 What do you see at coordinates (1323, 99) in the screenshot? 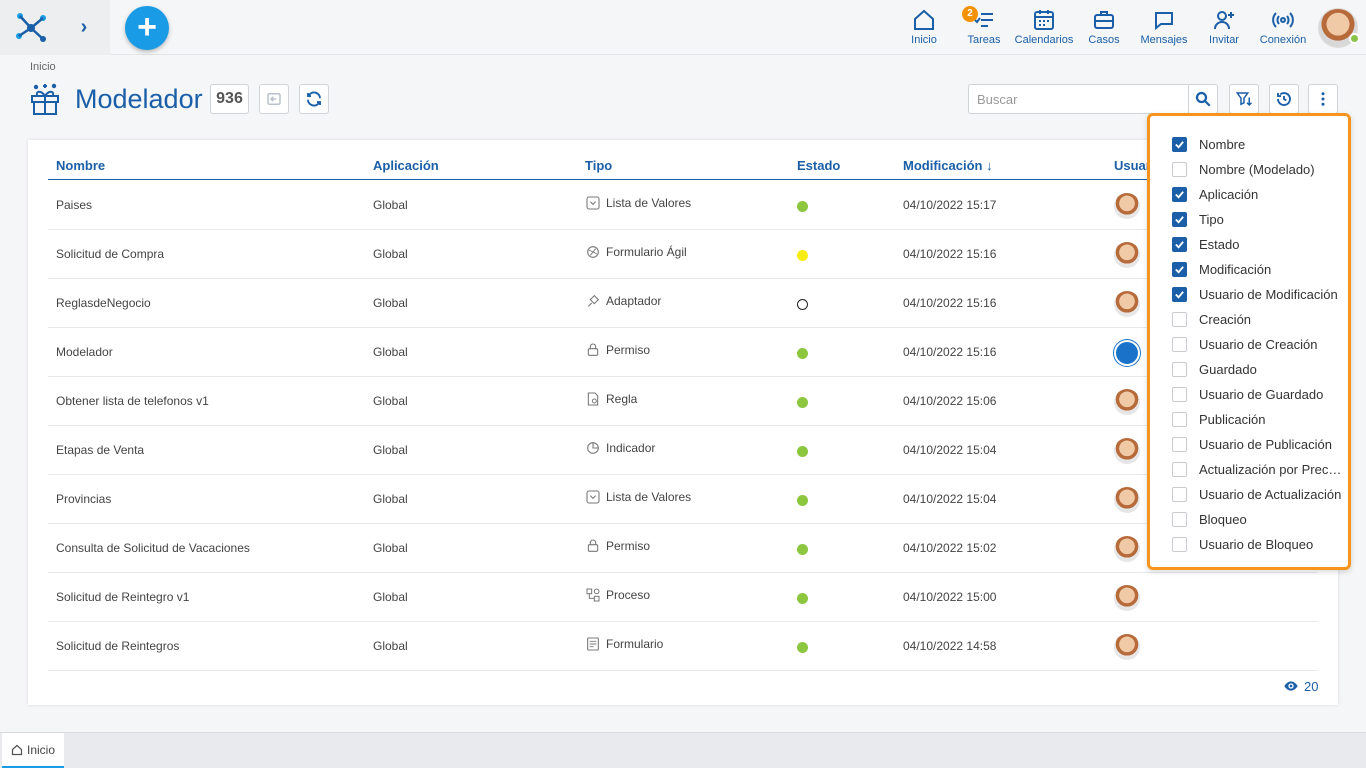
I see `more-options-button` at bounding box center [1323, 99].